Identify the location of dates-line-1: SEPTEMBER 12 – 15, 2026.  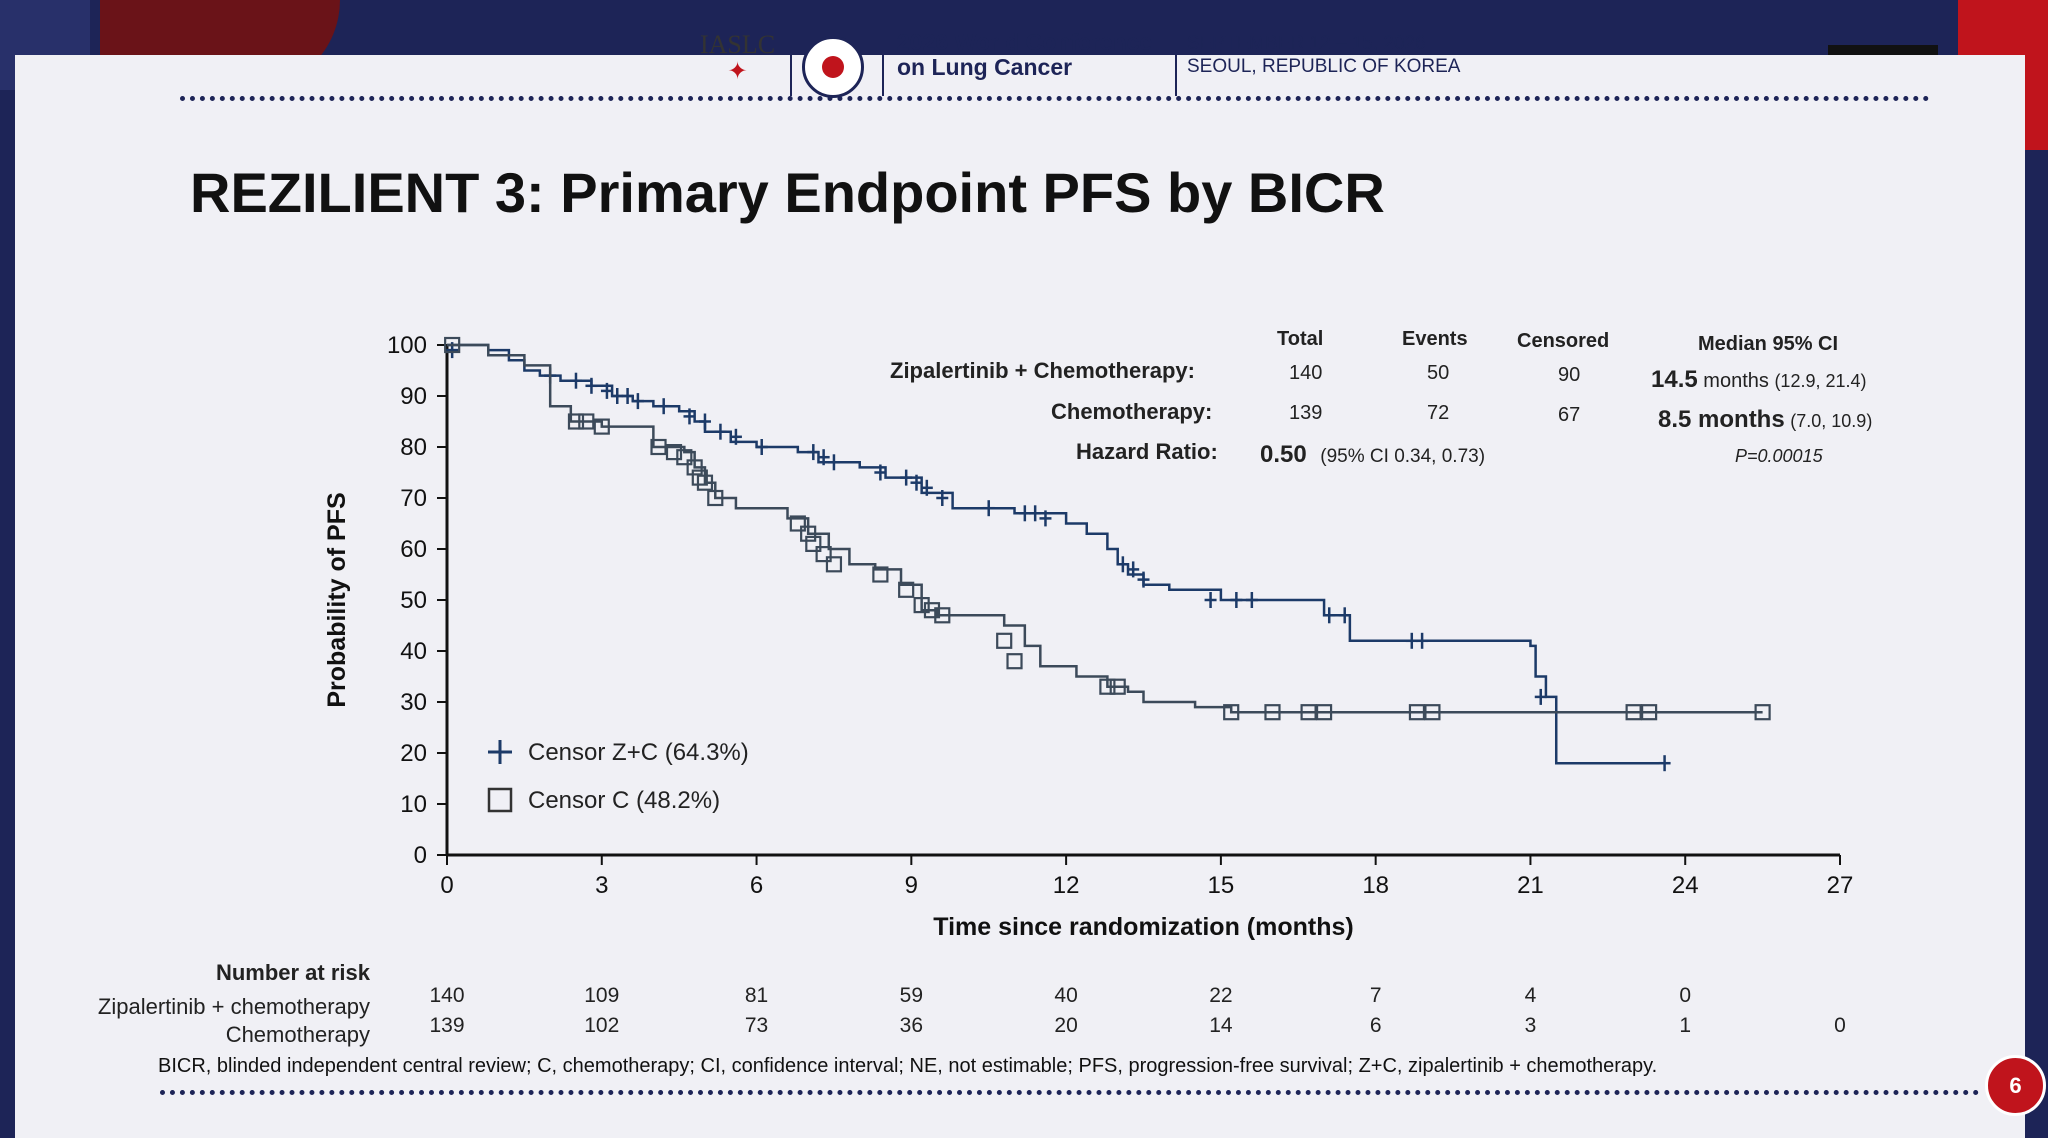
(1306, 43).